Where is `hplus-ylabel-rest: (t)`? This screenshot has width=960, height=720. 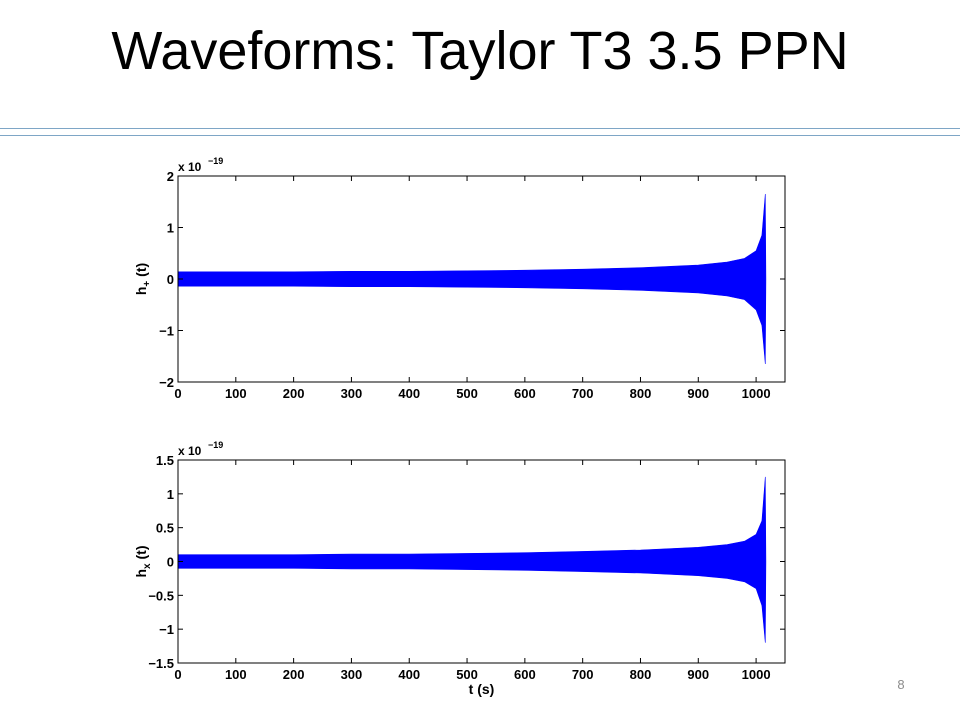 hplus-ylabel-rest: (t) is located at coordinates (141, 272).